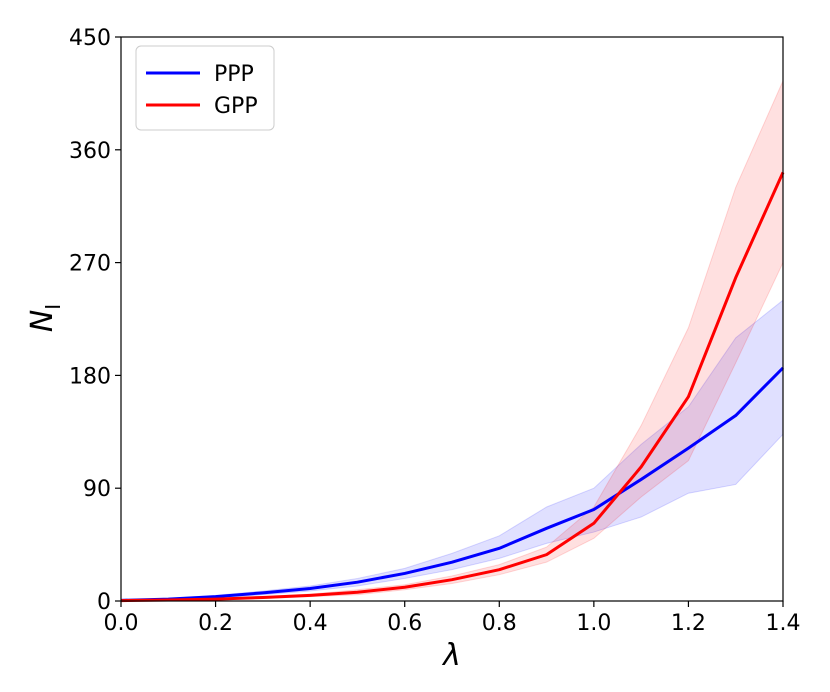 This screenshot has height=692, width=830. What do you see at coordinates (593, 623) in the screenshot?
I see `x-tick-label: 1.0` at bounding box center [593, 623].